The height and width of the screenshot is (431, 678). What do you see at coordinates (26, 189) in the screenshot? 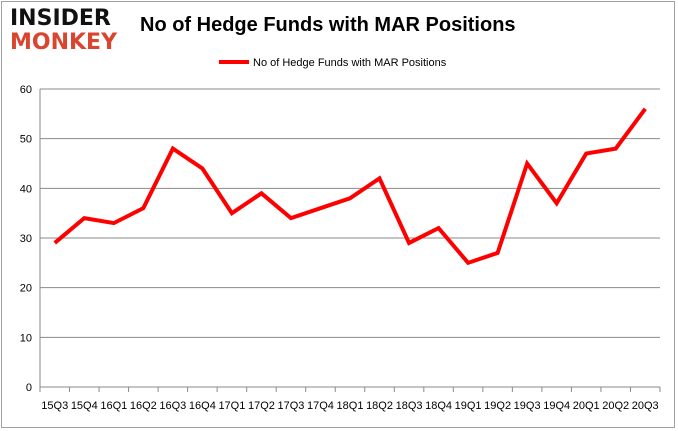
I see `y-tick-label: 40` at bounding box center [26, 189].